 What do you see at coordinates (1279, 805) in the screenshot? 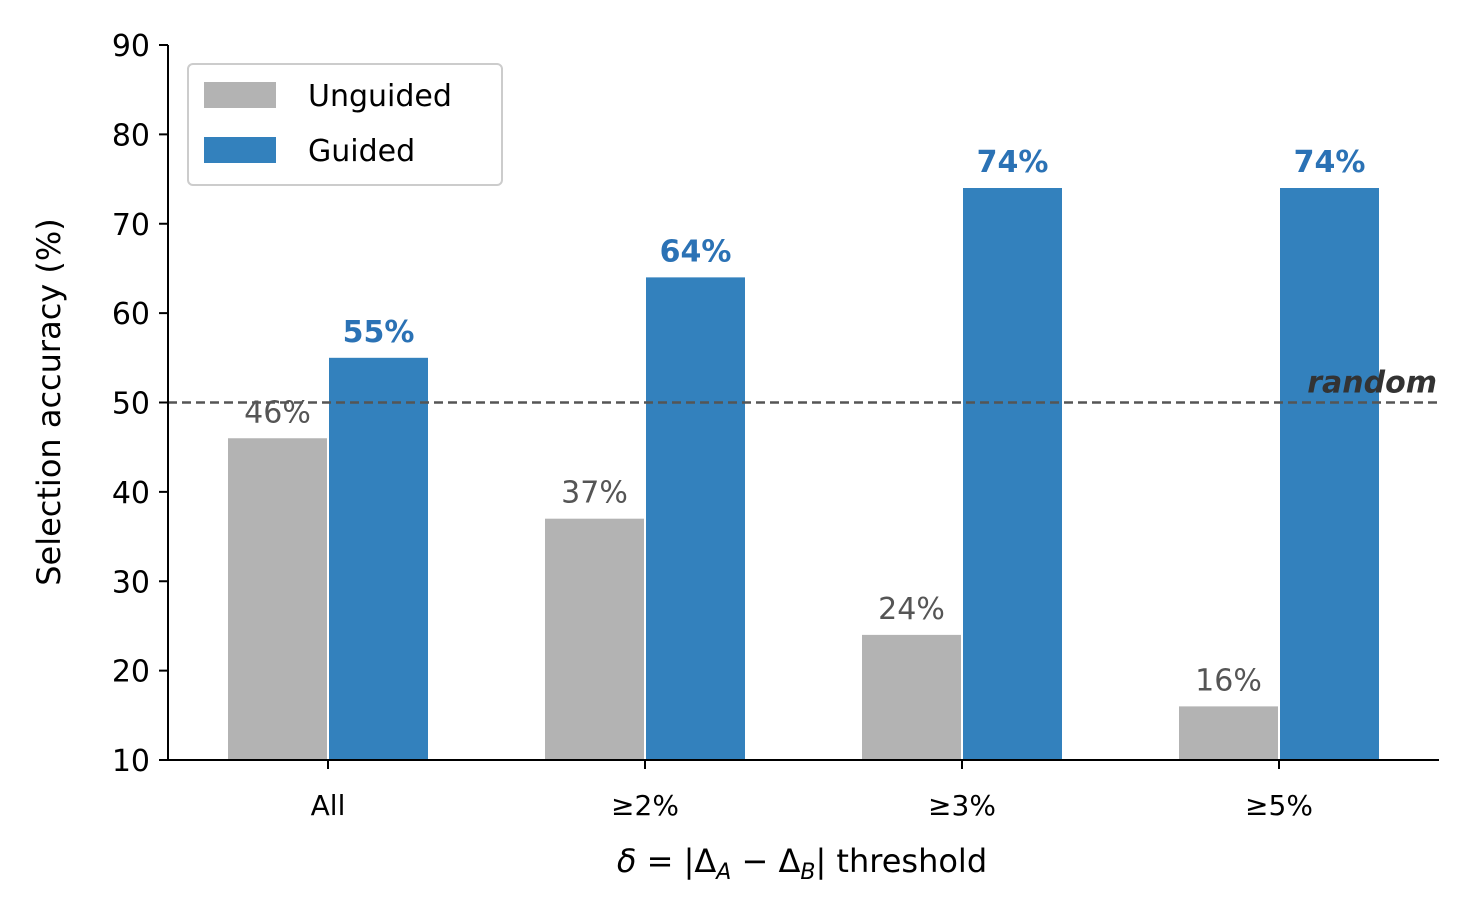
I see `x-tick-label: ≥5%` at bounding box center [1279, 805].